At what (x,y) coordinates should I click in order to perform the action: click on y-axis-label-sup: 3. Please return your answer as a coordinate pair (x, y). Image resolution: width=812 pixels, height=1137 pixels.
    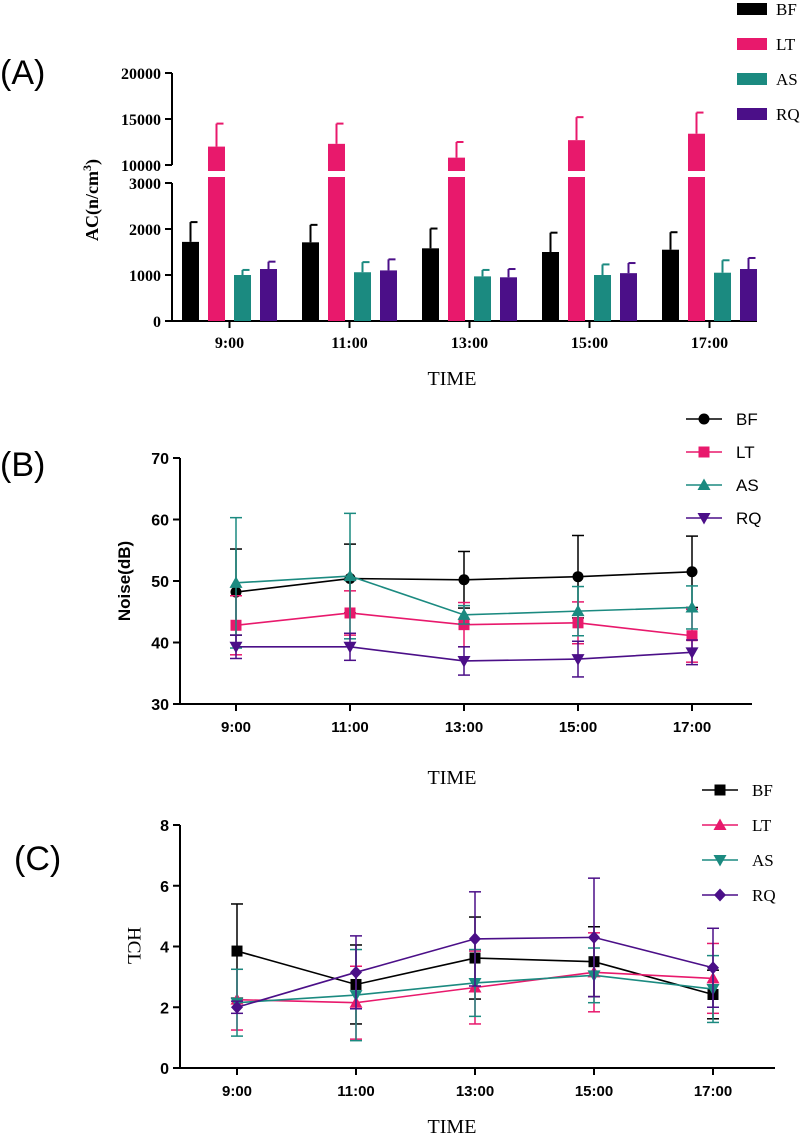
    Looking at the image, I should click on (87, 168).